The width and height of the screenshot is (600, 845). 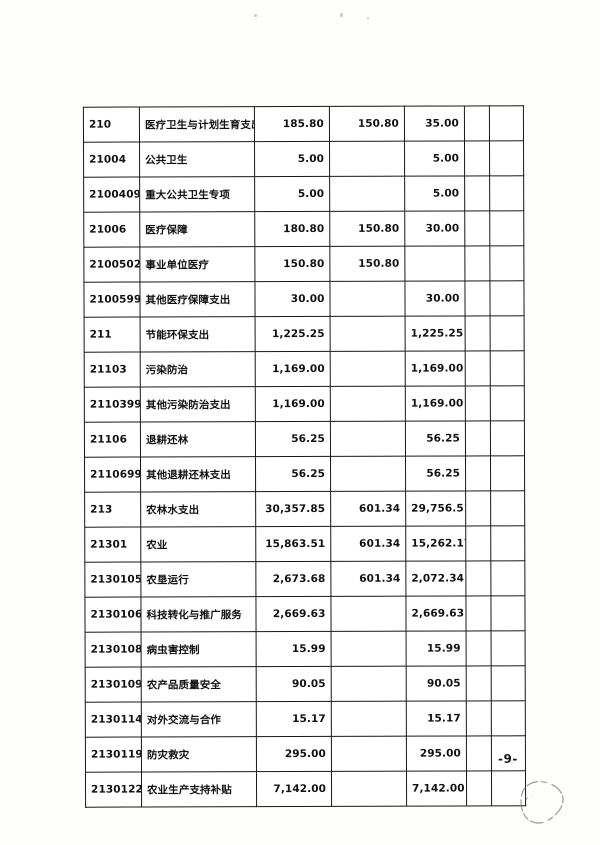 What do you see at coordinates (341, 15) in the screenshot?
I see `scan-speckle` at bounding box center [341, 15].